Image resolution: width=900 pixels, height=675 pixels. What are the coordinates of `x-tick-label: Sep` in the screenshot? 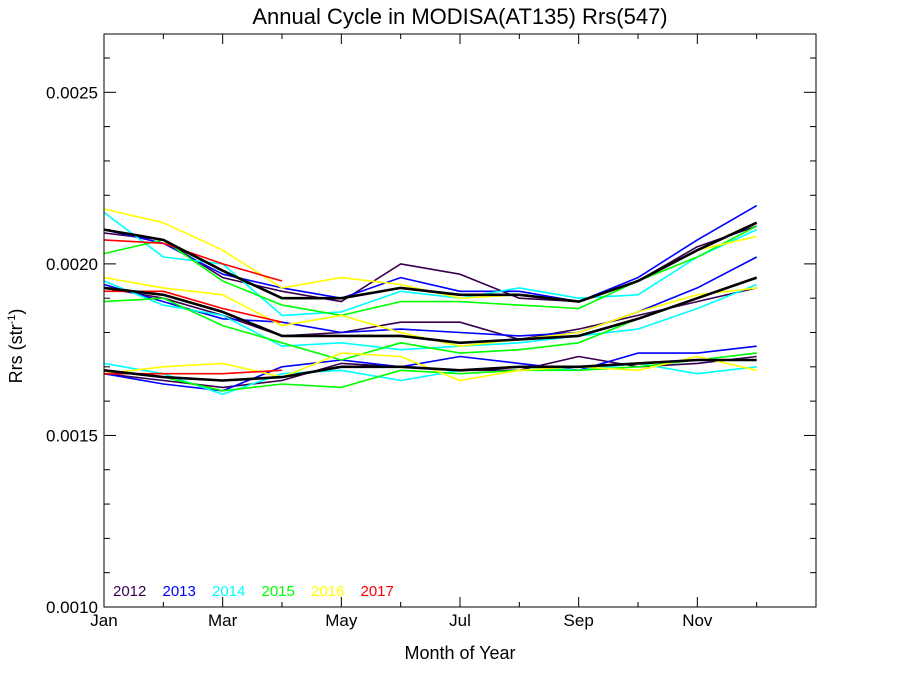 It's located at (579, 620).